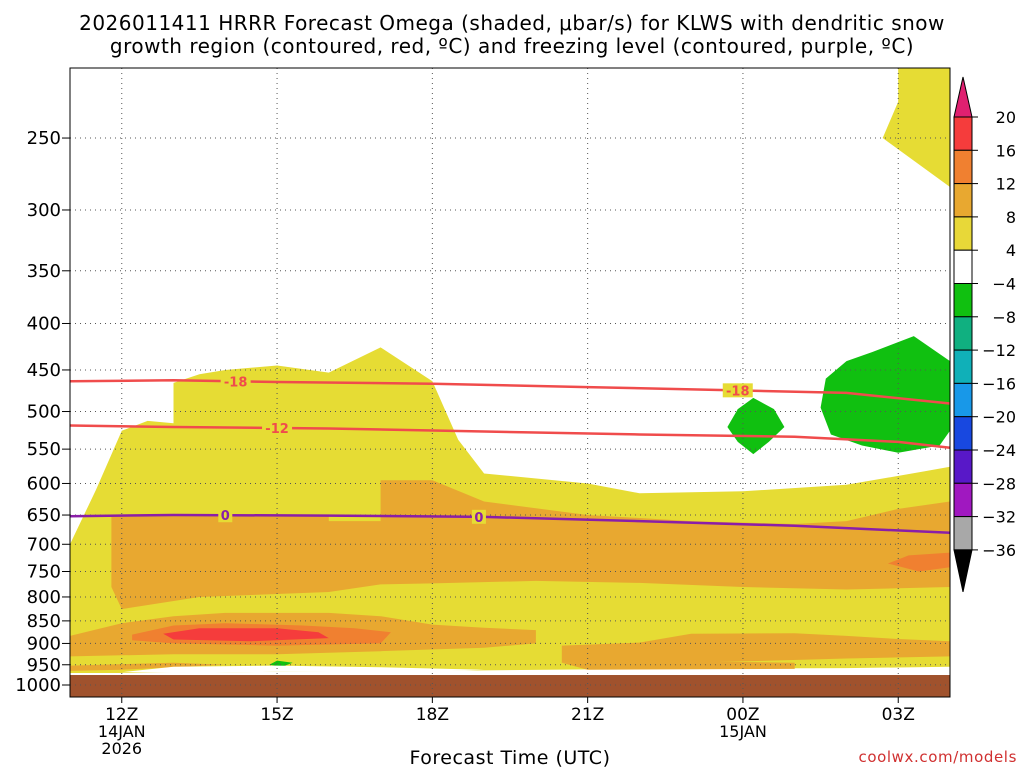 This screenshot has width=1024, height=768. I want to click on x-tick-label: 00Z, so click(742, 715).